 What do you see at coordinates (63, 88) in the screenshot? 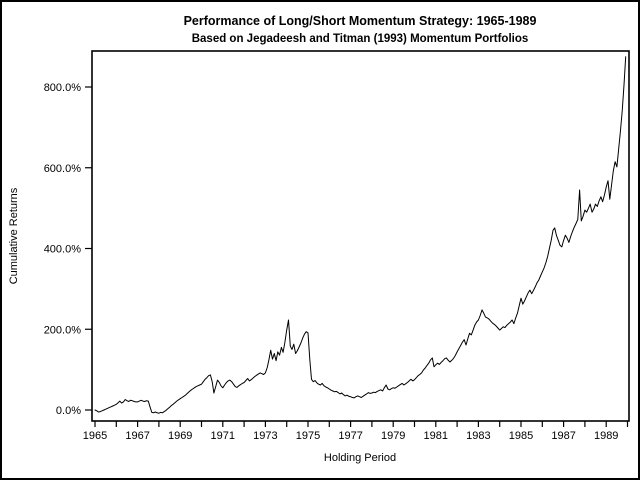
I see `y-tick-label: 800.0%` at bounding box center [63, 88].